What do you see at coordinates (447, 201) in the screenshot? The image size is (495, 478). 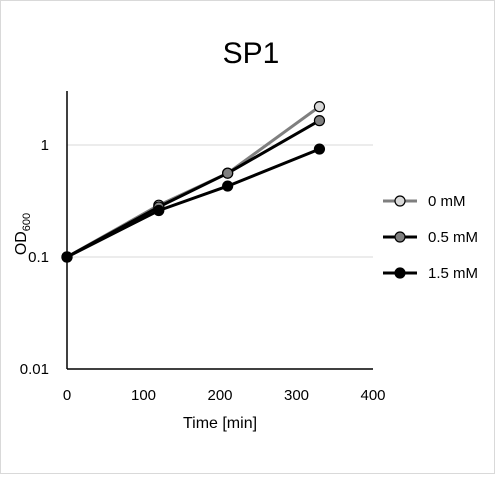 I see `legend-label-0: 0 mM` at bounding box center [447, 201].